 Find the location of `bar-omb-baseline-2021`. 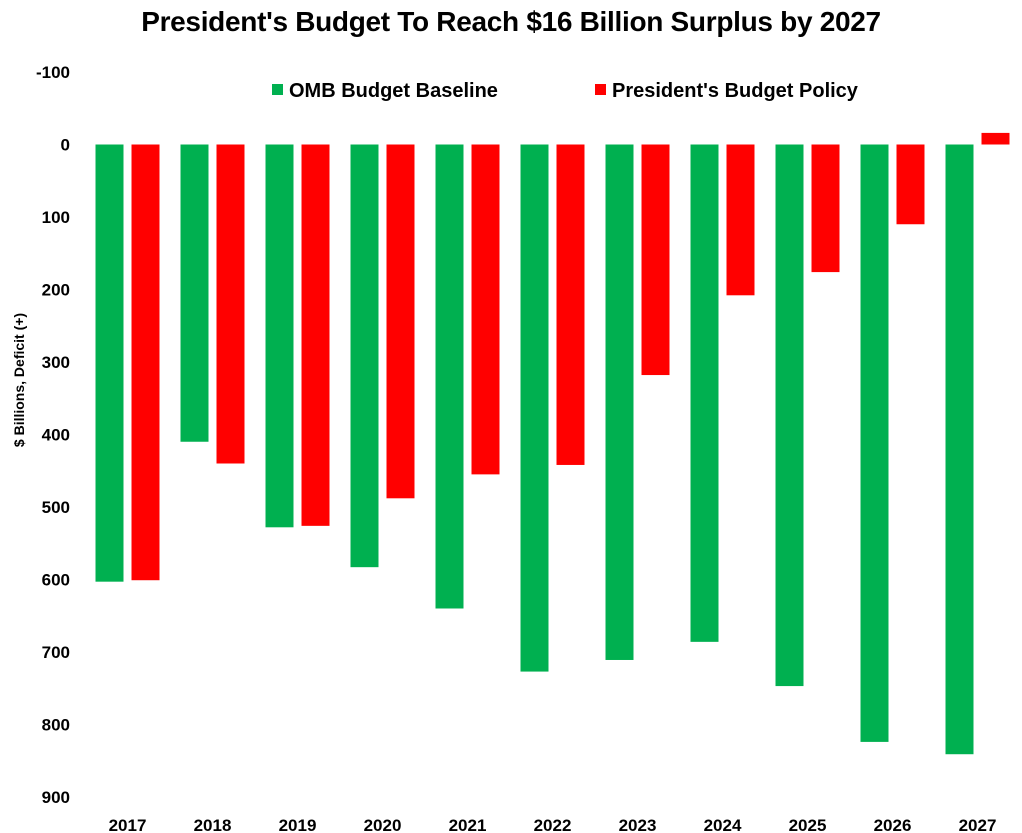

bar-omb-baseline-2021 is located at coordinates (449, 376).